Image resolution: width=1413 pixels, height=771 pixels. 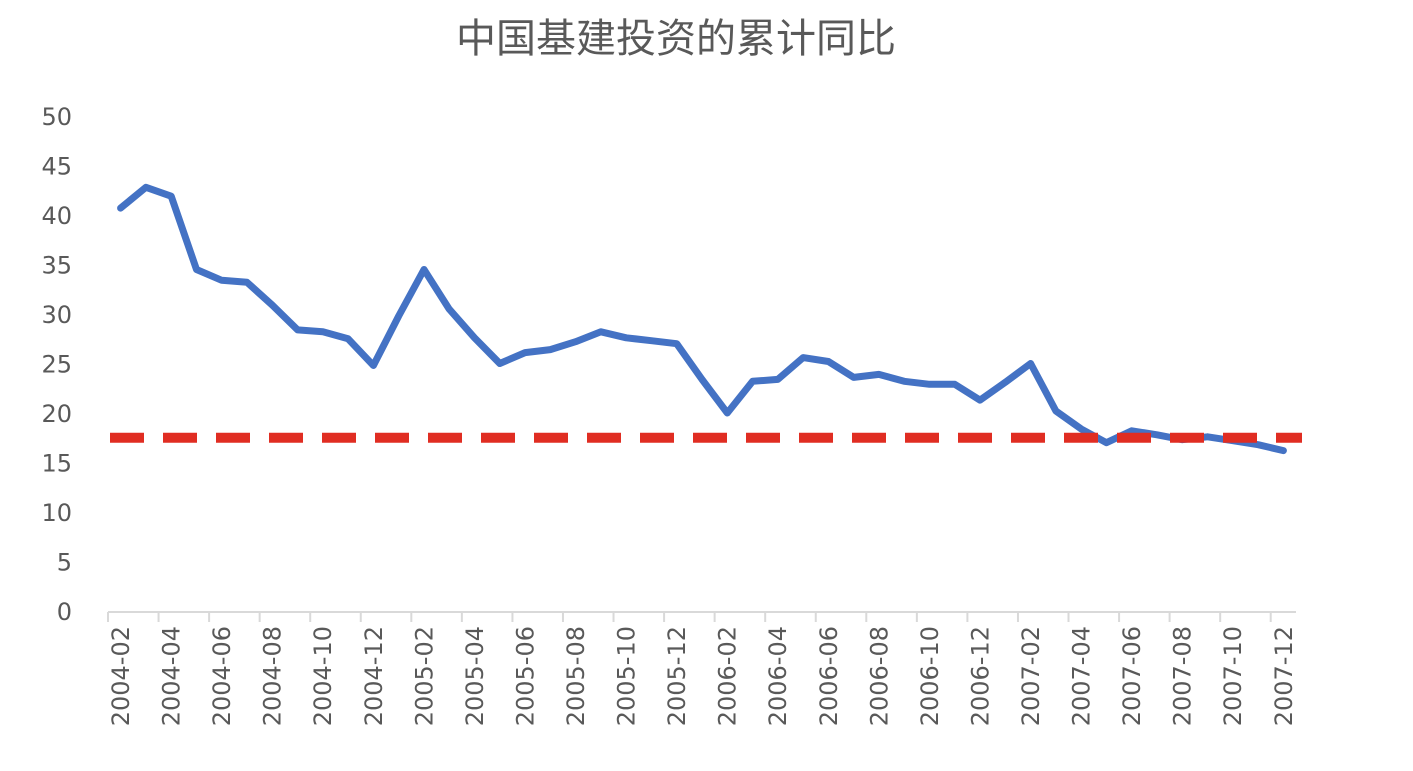 I want to click on x-tick-label: 2006-12, so click(x=980, y=676).